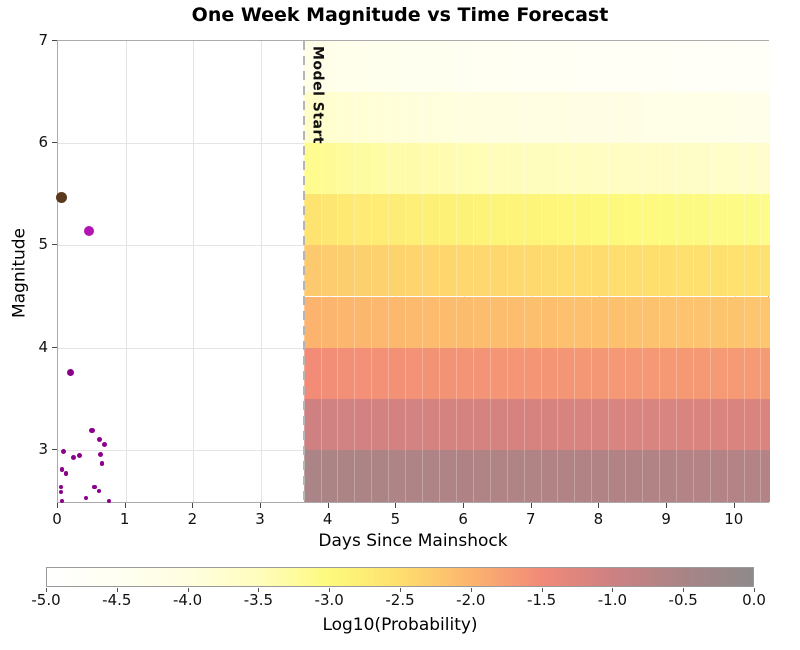  I want to click on colorbar-tick-label: -1.5, so click(541, 600).